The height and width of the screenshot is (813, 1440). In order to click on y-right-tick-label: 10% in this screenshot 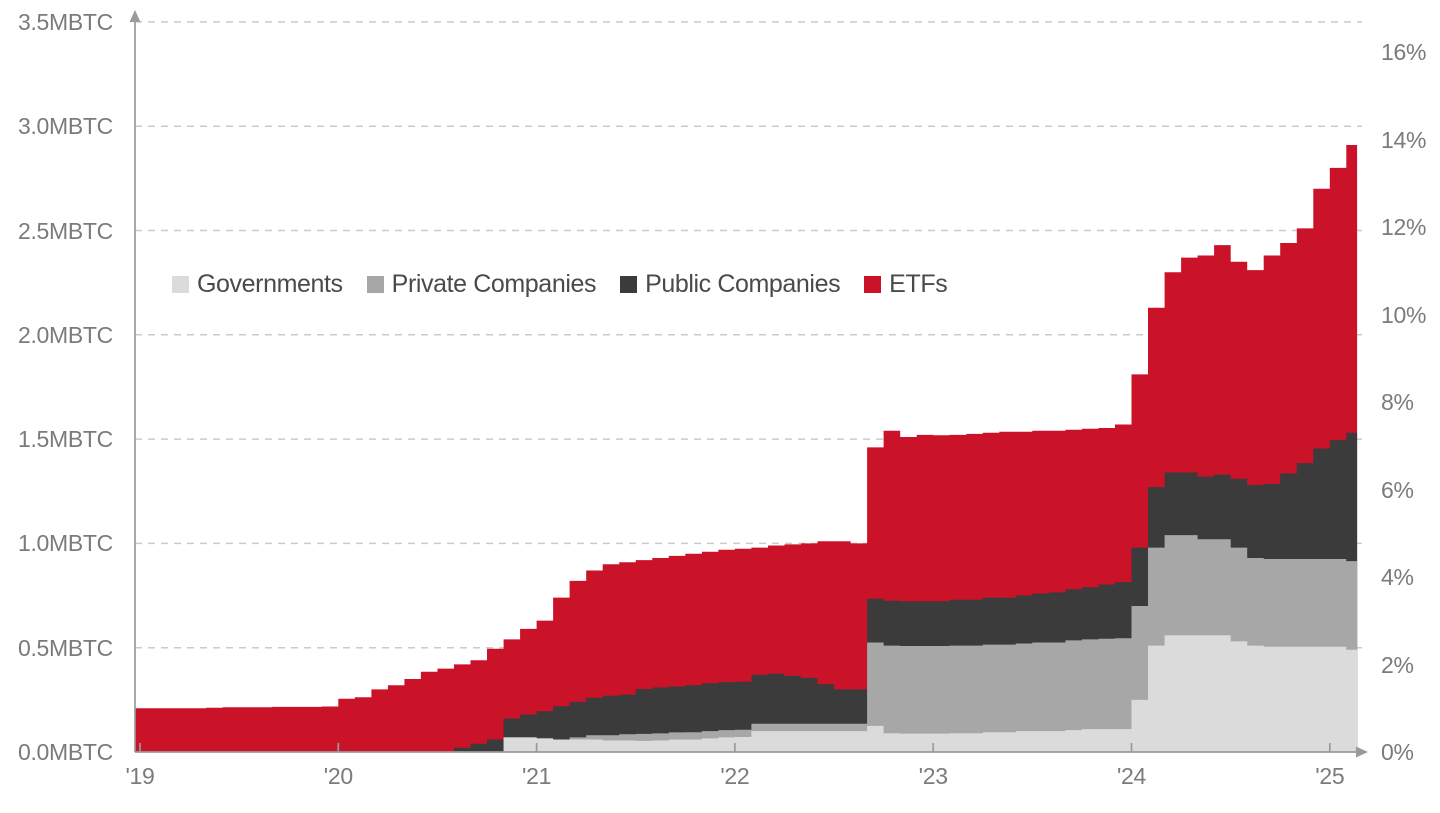, I will do `click(1404, 314)`.